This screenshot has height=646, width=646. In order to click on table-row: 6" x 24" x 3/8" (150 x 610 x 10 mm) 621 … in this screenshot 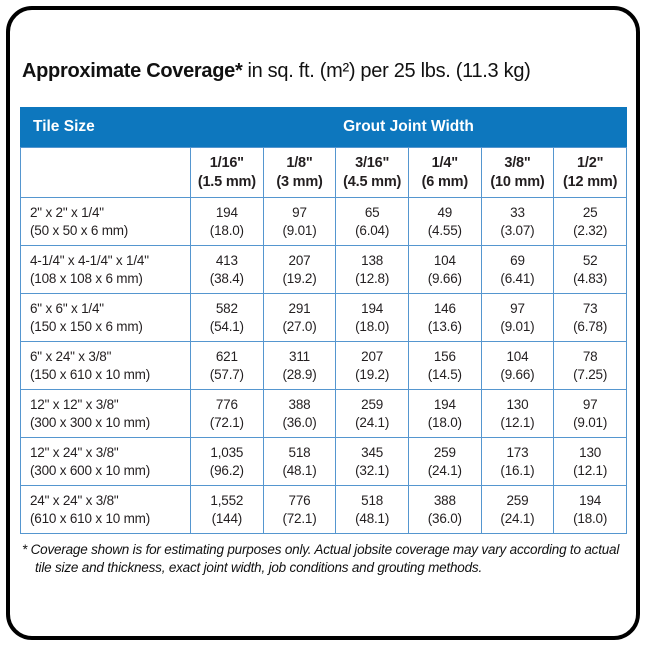, I will do `click(323, 365)`.